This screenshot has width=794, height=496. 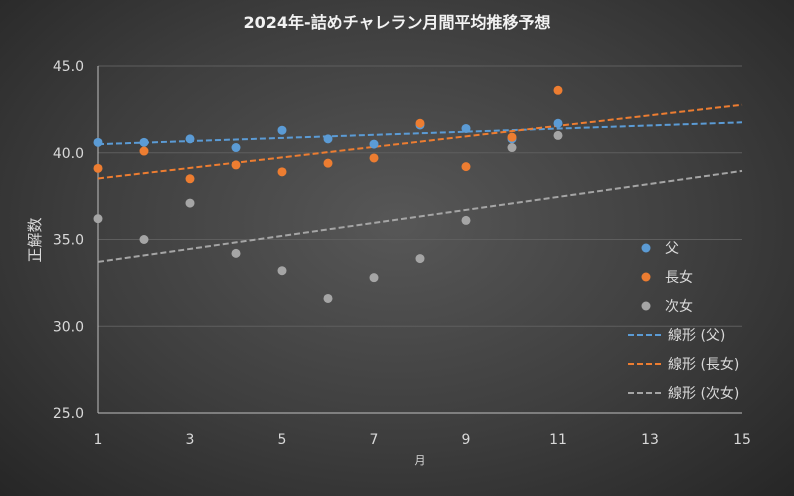 I want to click on x-tick-label: 9, so click(x=466, y=440).